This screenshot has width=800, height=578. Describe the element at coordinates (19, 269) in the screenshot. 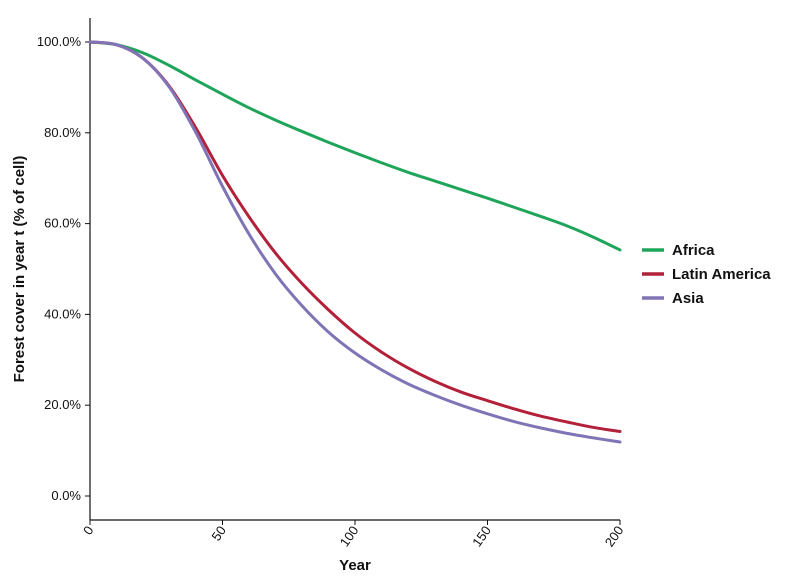

I see `y-axis-title: Forest cover in year t (% of cell)` at that location.